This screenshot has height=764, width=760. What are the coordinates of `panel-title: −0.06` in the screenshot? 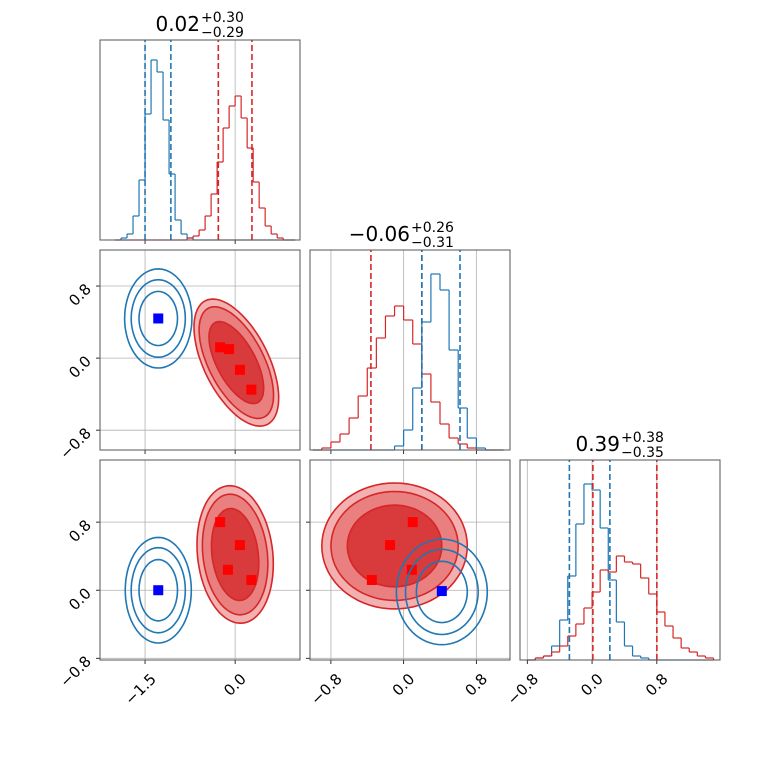 It's located at (379, 234).